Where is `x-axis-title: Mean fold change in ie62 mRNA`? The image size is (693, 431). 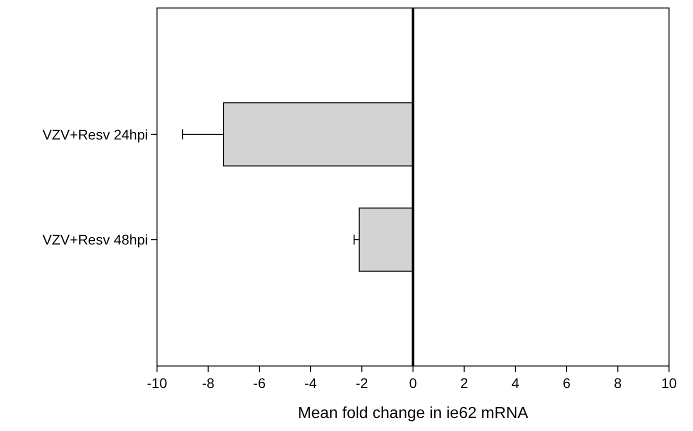
x-axis-title: Mean fold change in ie62 mRNA is located at coordinates (413, 413).